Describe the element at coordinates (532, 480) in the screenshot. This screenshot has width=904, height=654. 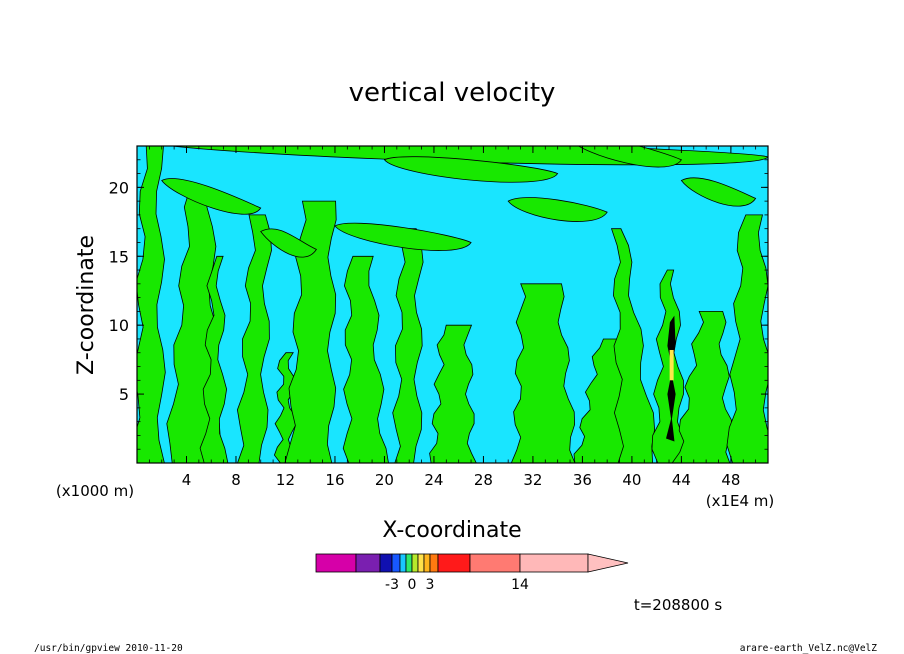
I see `x-tick-label: 32` at that location.